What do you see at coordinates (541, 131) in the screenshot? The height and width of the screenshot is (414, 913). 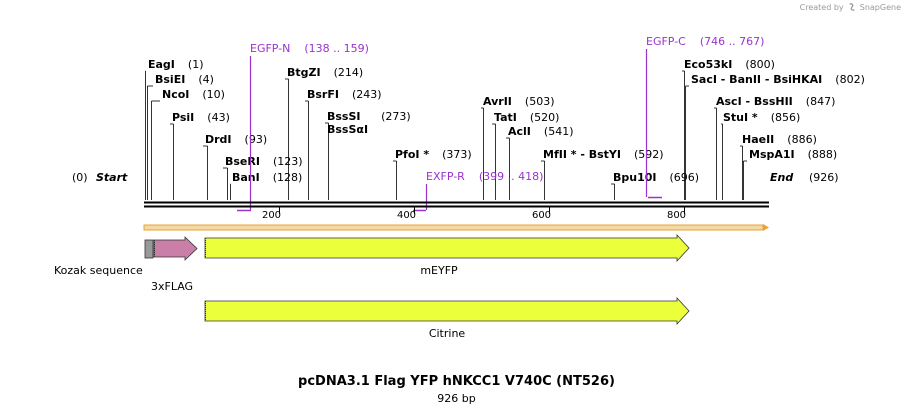 I see `site-13-group: AclI (541)` at bounding box center [541, 131].